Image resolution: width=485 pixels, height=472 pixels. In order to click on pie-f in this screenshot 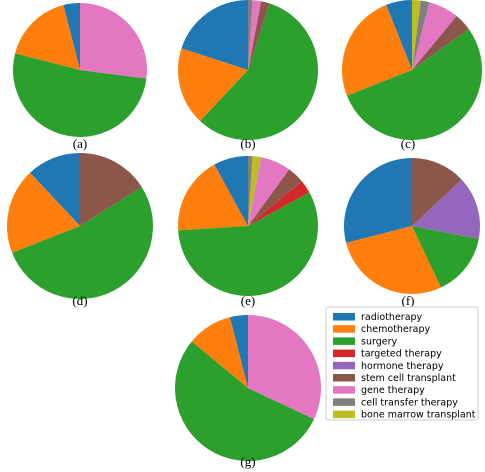, I will do `click(412, 226)`.